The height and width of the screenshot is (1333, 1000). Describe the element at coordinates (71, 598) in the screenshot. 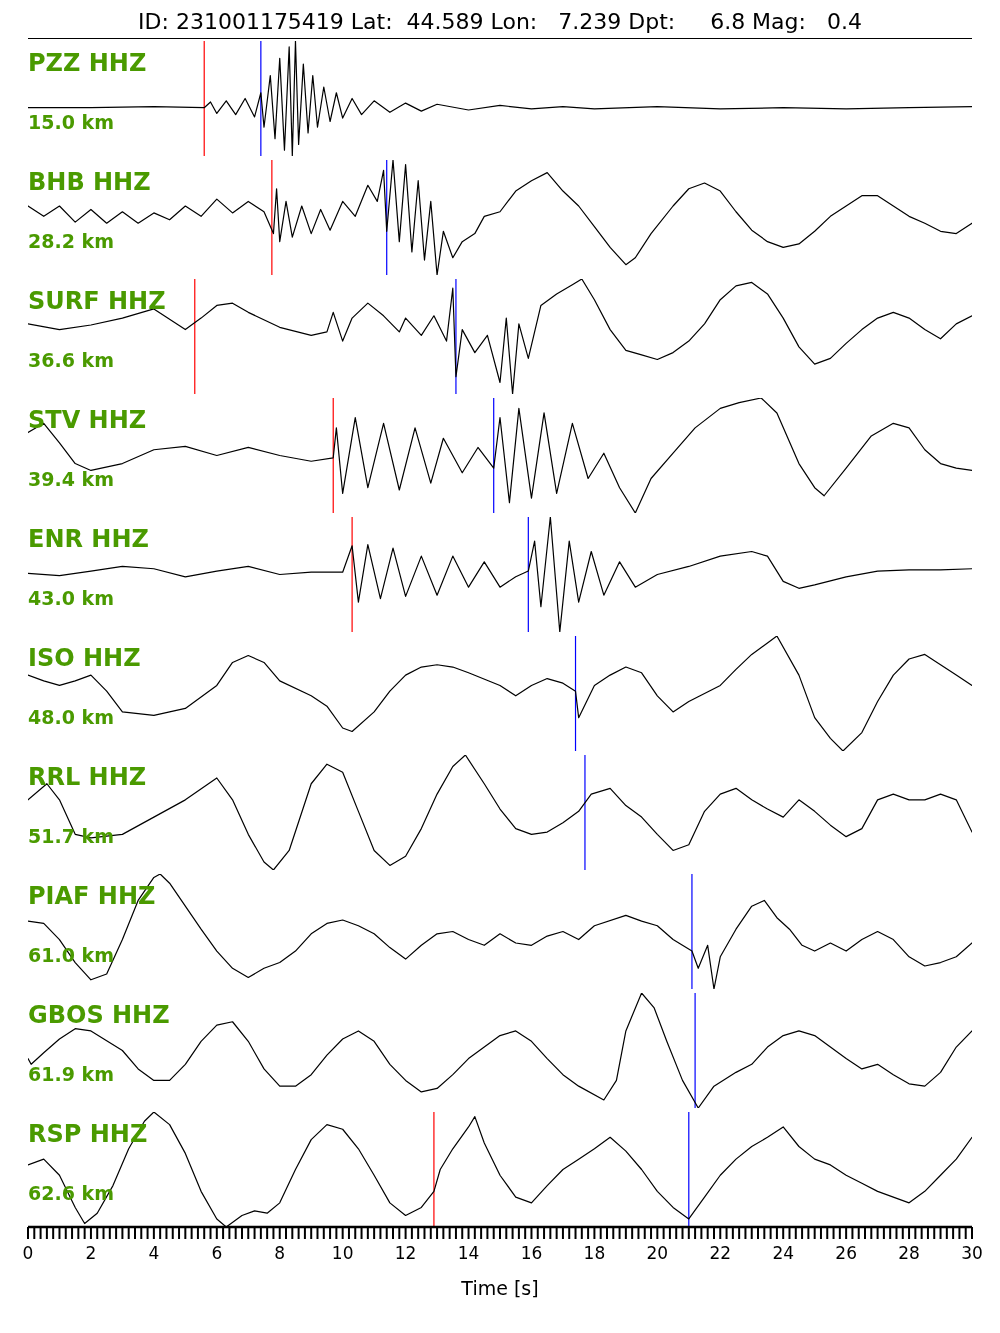

I see `annotation: 43.0 km` at that location.